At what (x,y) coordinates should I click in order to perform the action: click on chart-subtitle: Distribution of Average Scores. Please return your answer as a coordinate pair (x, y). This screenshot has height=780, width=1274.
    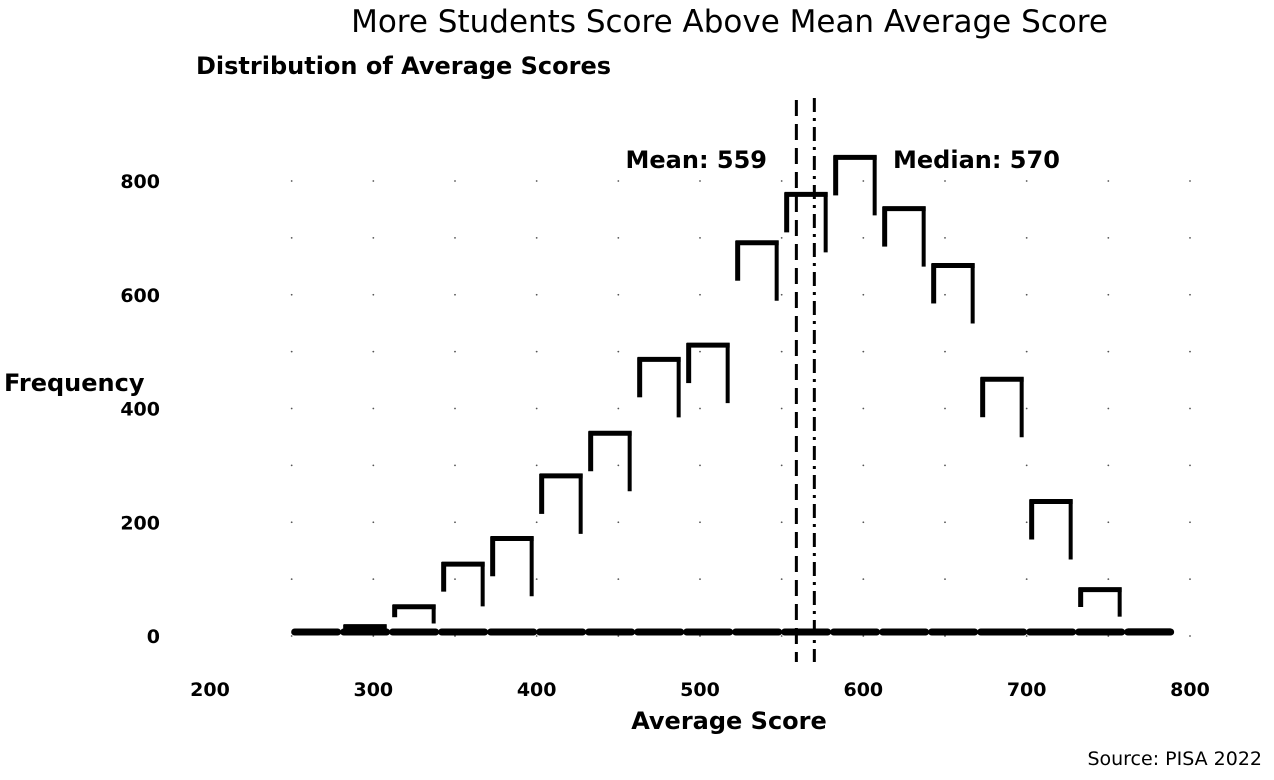
    Looking at the image, I should click on (404, 66).